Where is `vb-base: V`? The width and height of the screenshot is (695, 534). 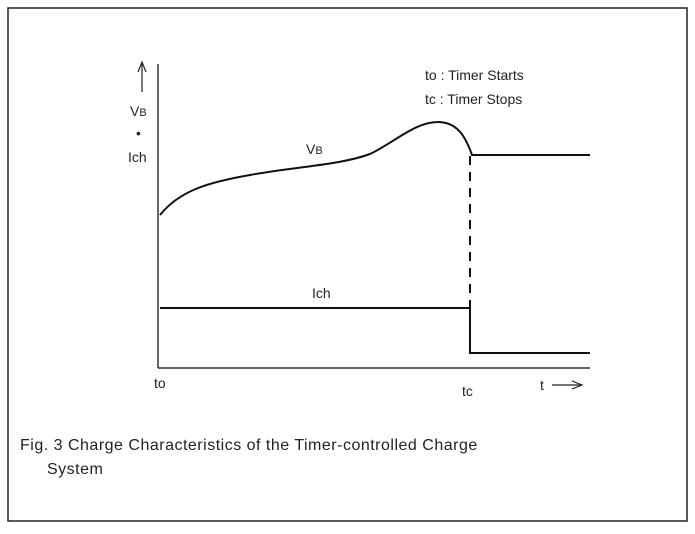 vb-base: V is located at coordinates (311, 149).